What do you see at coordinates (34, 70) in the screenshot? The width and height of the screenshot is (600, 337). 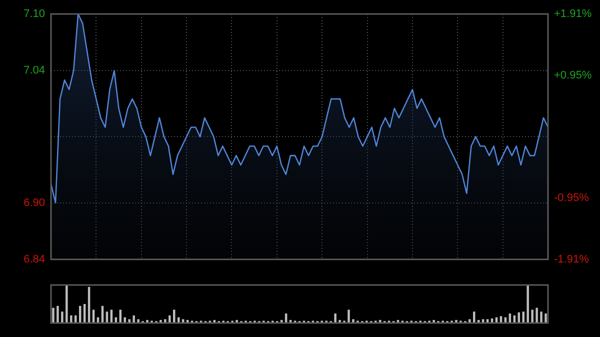 I see `y-tick-label: 7.04` at bounding box center [34, 70].